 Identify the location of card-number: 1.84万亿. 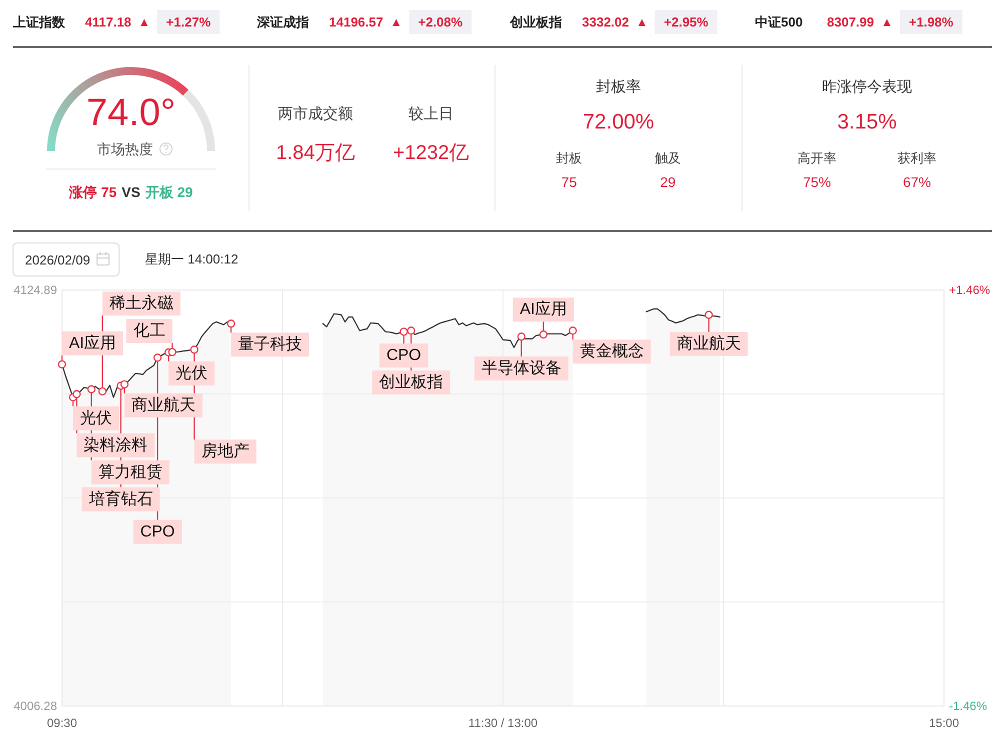
(315, 153).